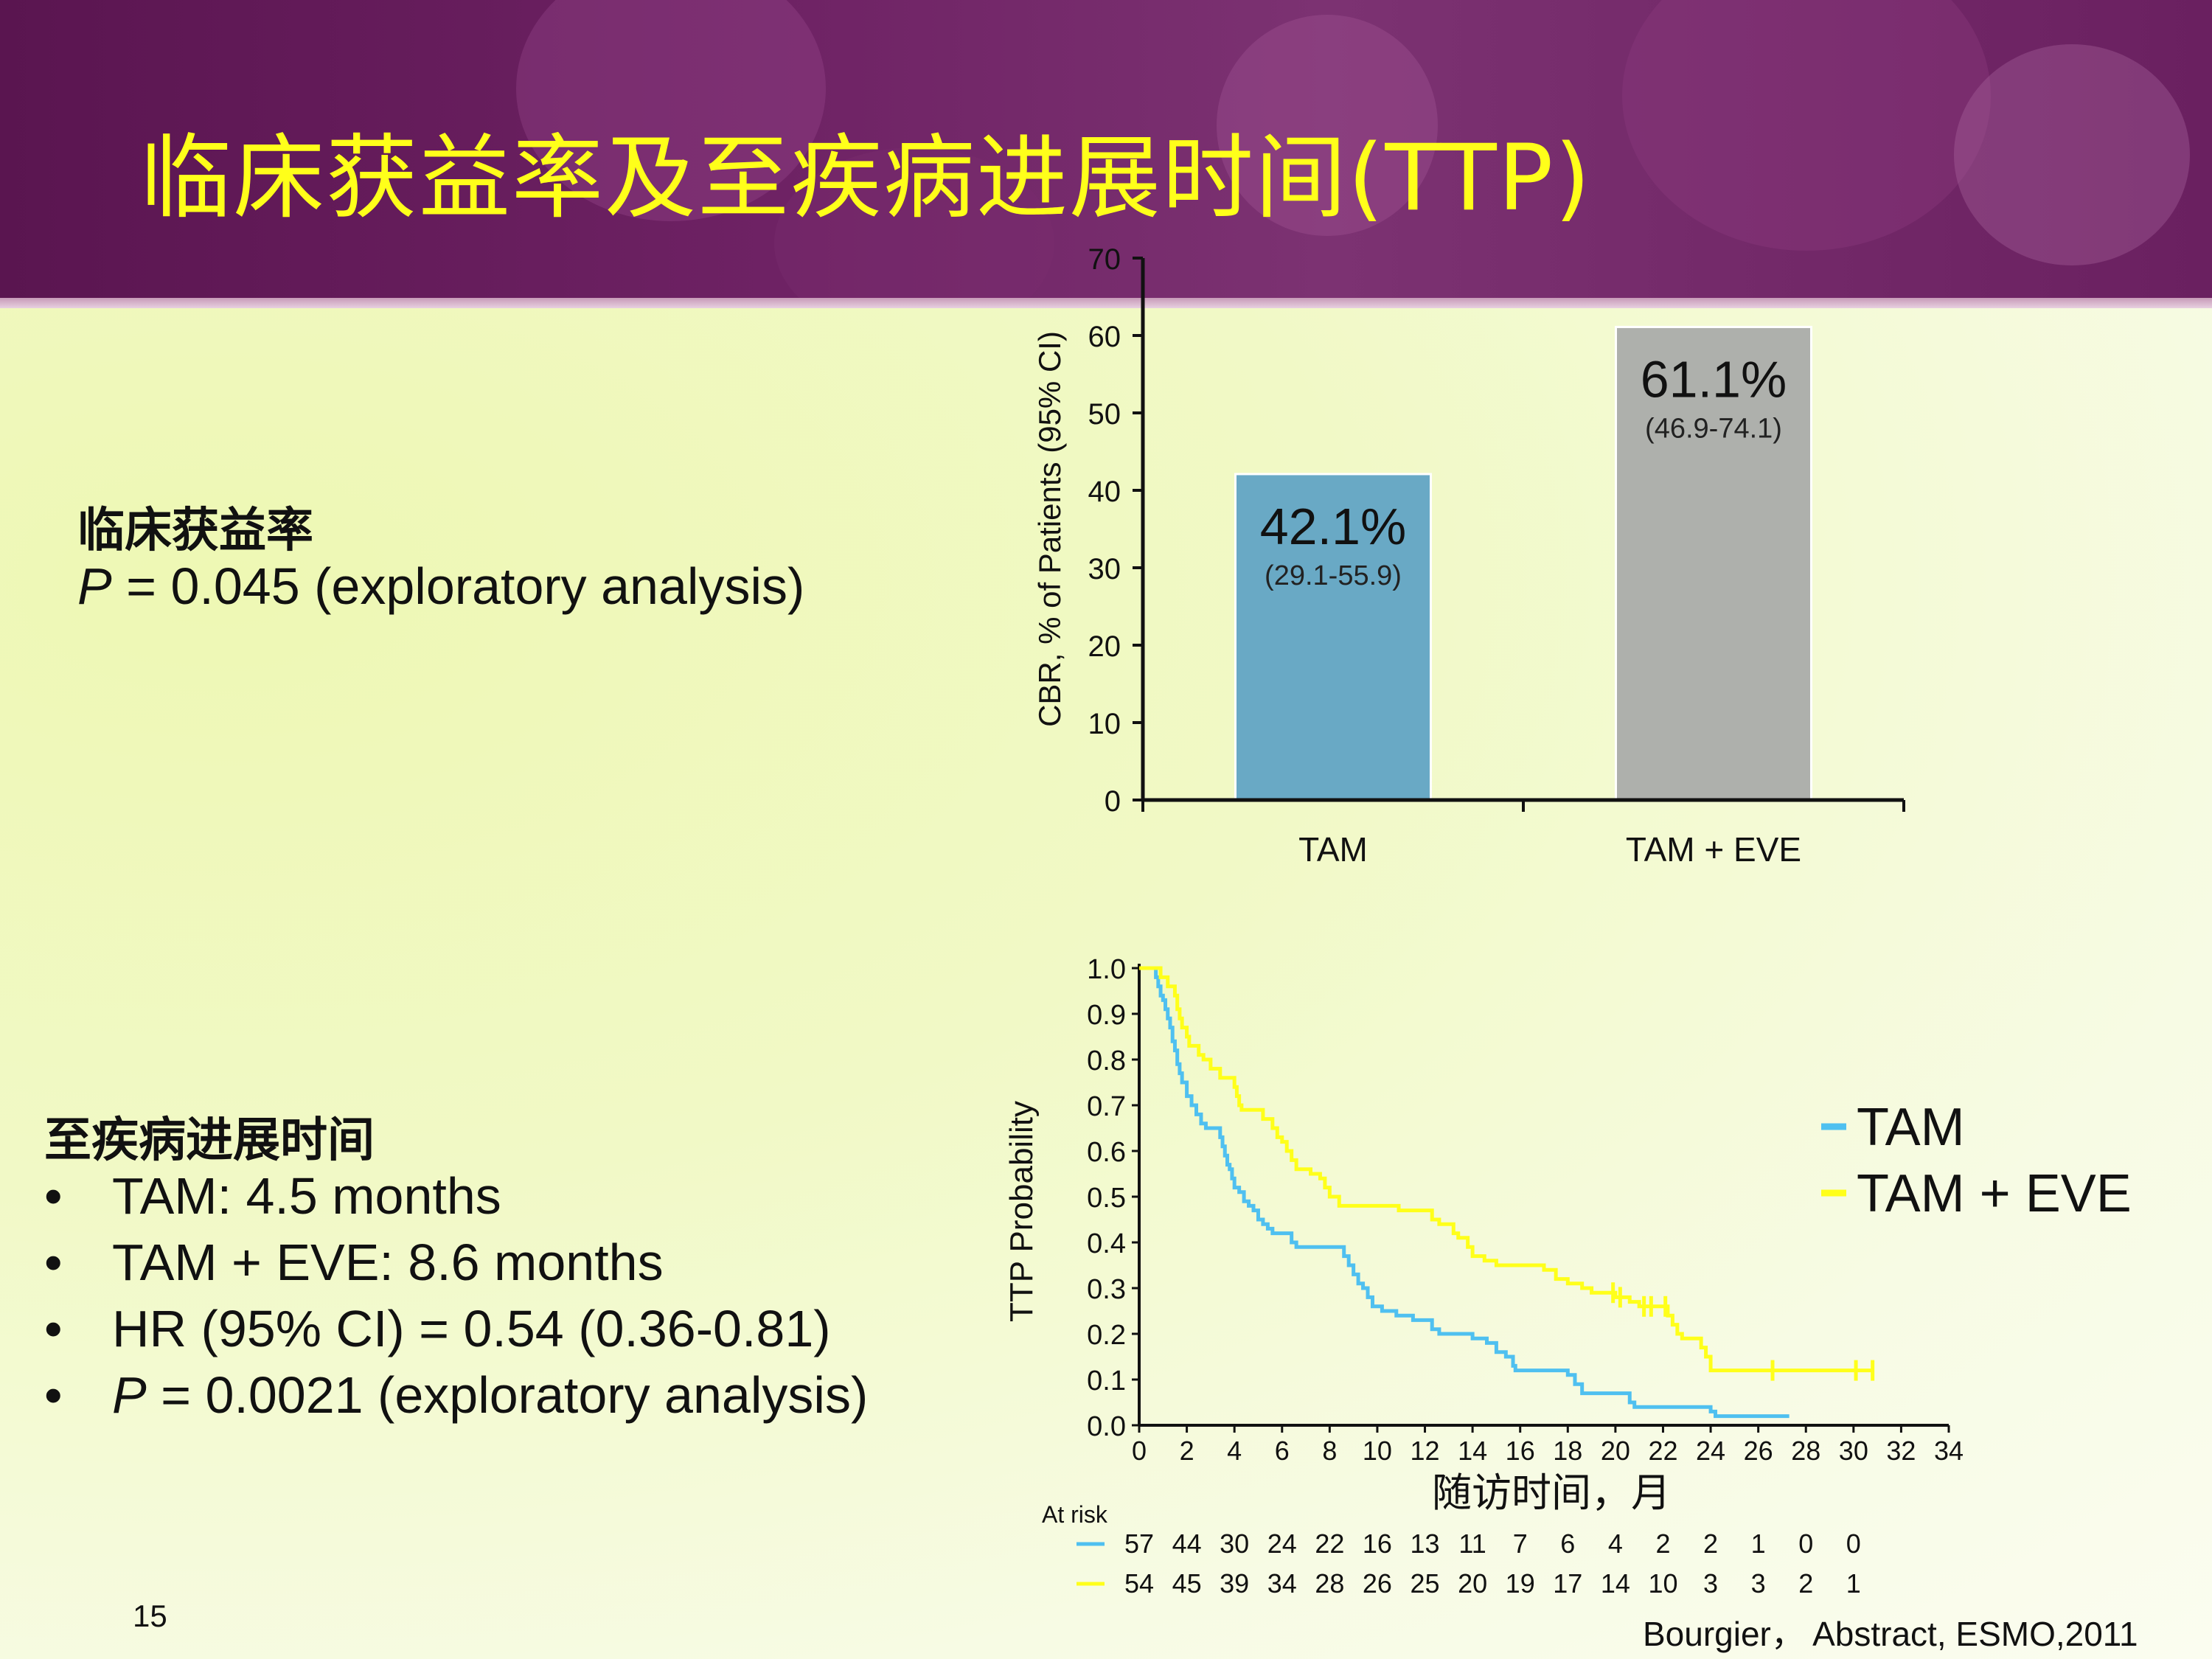  I want to click on at-risk-count: 4, so click(1615, 1543).